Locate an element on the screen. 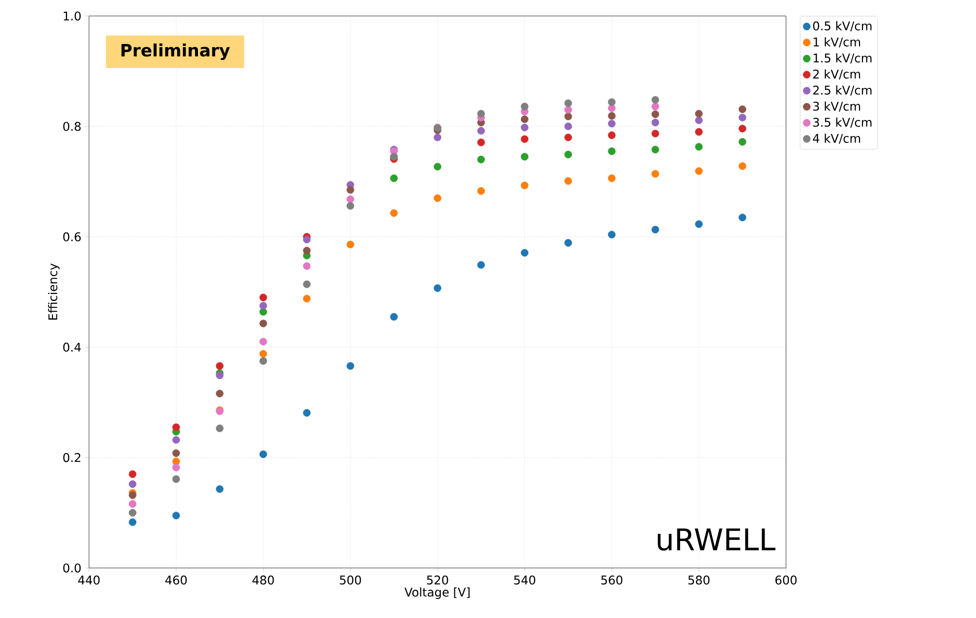 The width and height of the screenshot is (976, 618). legend-label: 3.5 kV/cm is located at coordinates (842, 123).